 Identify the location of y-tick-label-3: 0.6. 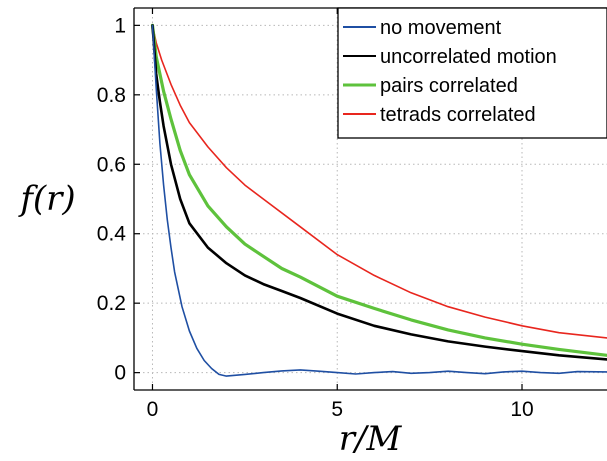
(111, 164).